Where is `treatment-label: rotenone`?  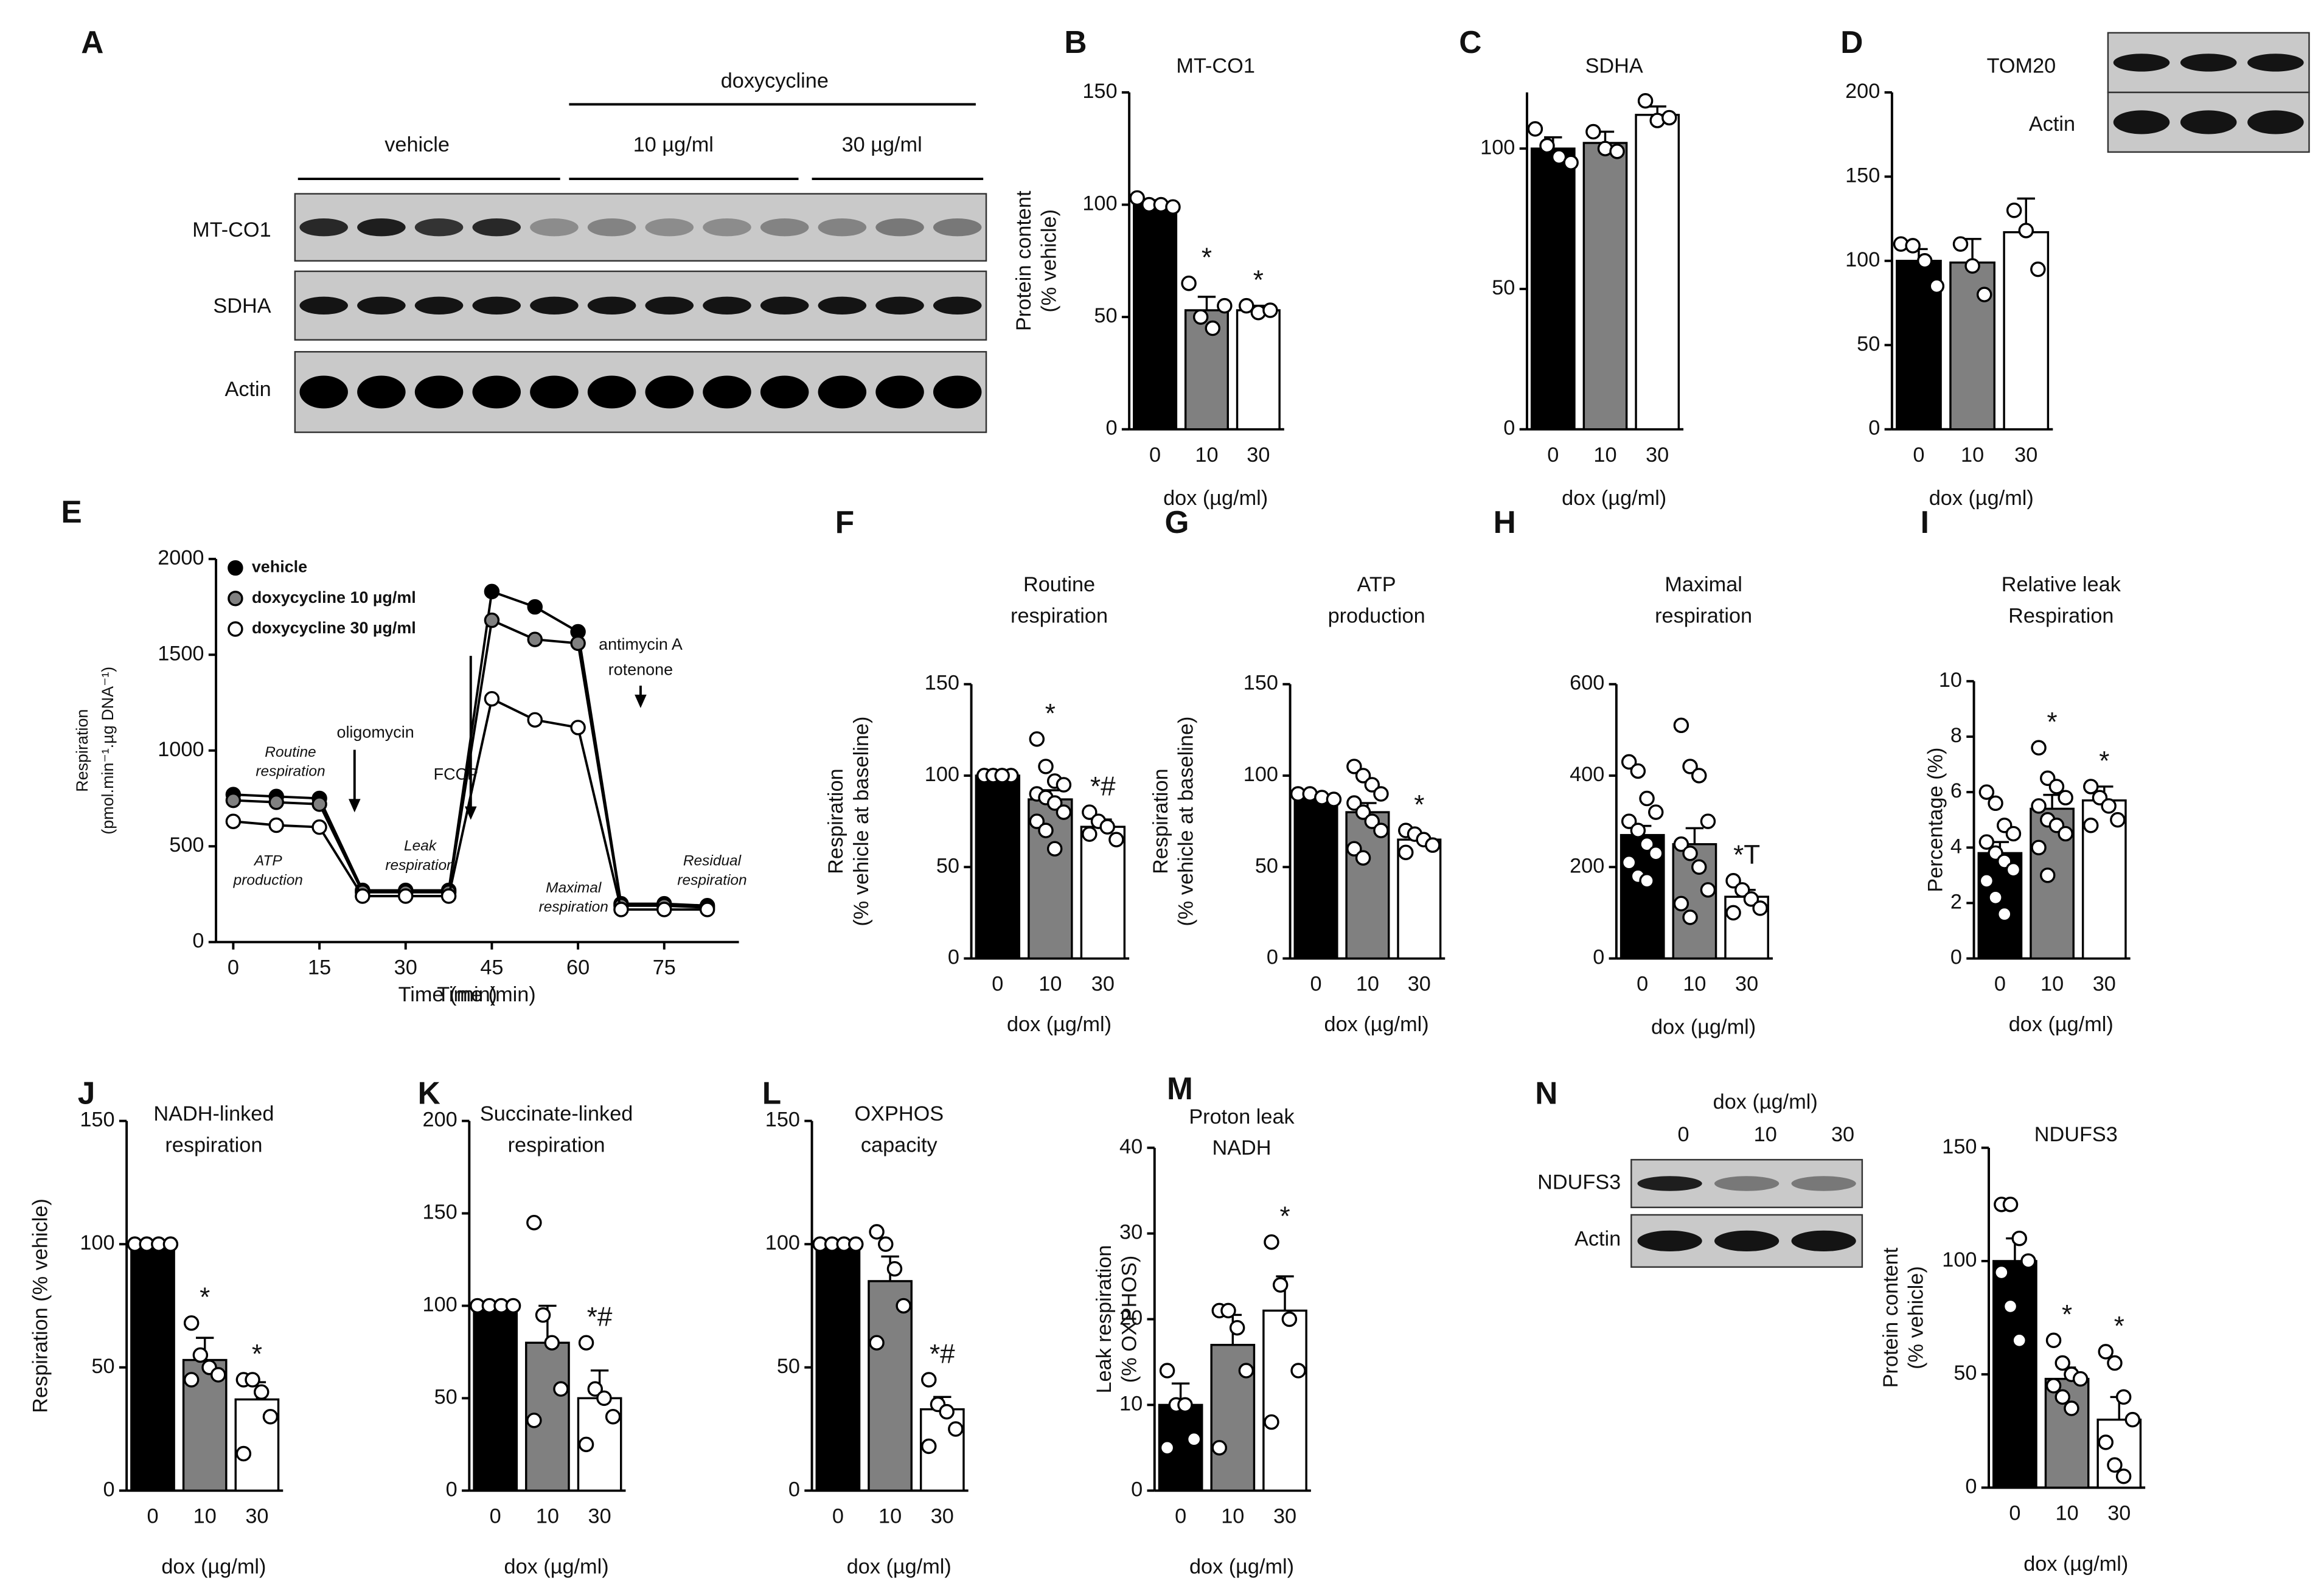 treatment-label: rotenone is located at coordinates (640, 670).